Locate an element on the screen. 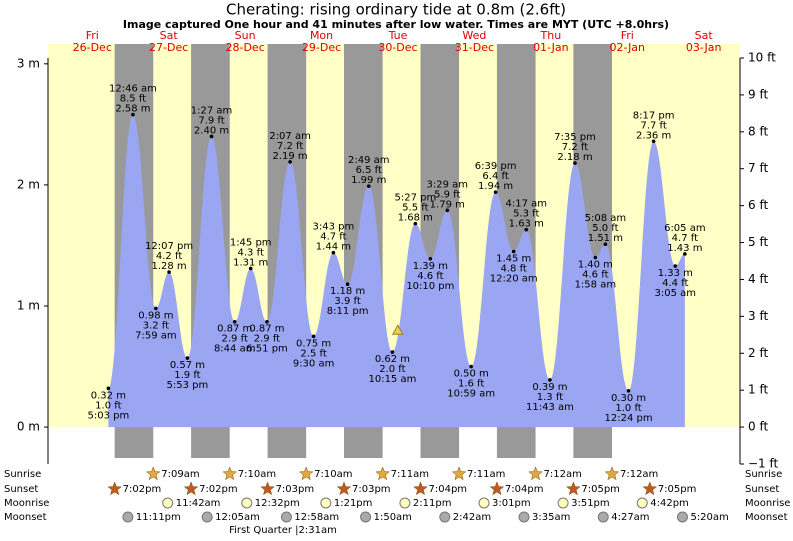 This screenshot has height=541, width=793. tide-label: 2.5 ft is located at coordinates (313, 353).